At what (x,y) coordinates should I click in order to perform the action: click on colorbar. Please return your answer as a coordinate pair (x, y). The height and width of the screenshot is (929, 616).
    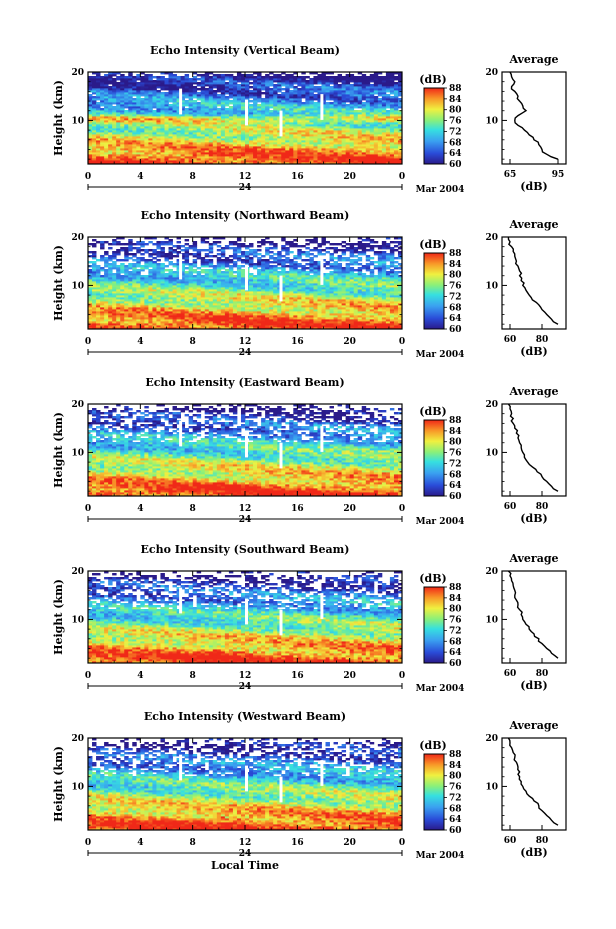
    Looking at the image, I should click on (434, 625).